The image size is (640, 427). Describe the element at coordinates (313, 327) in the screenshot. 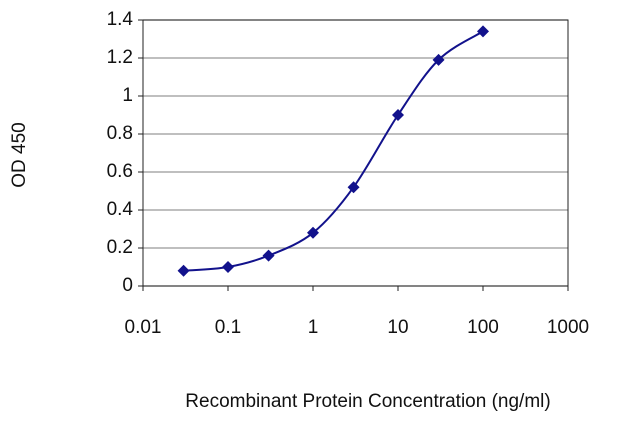

I see `x-tick-label: 1` at that location.